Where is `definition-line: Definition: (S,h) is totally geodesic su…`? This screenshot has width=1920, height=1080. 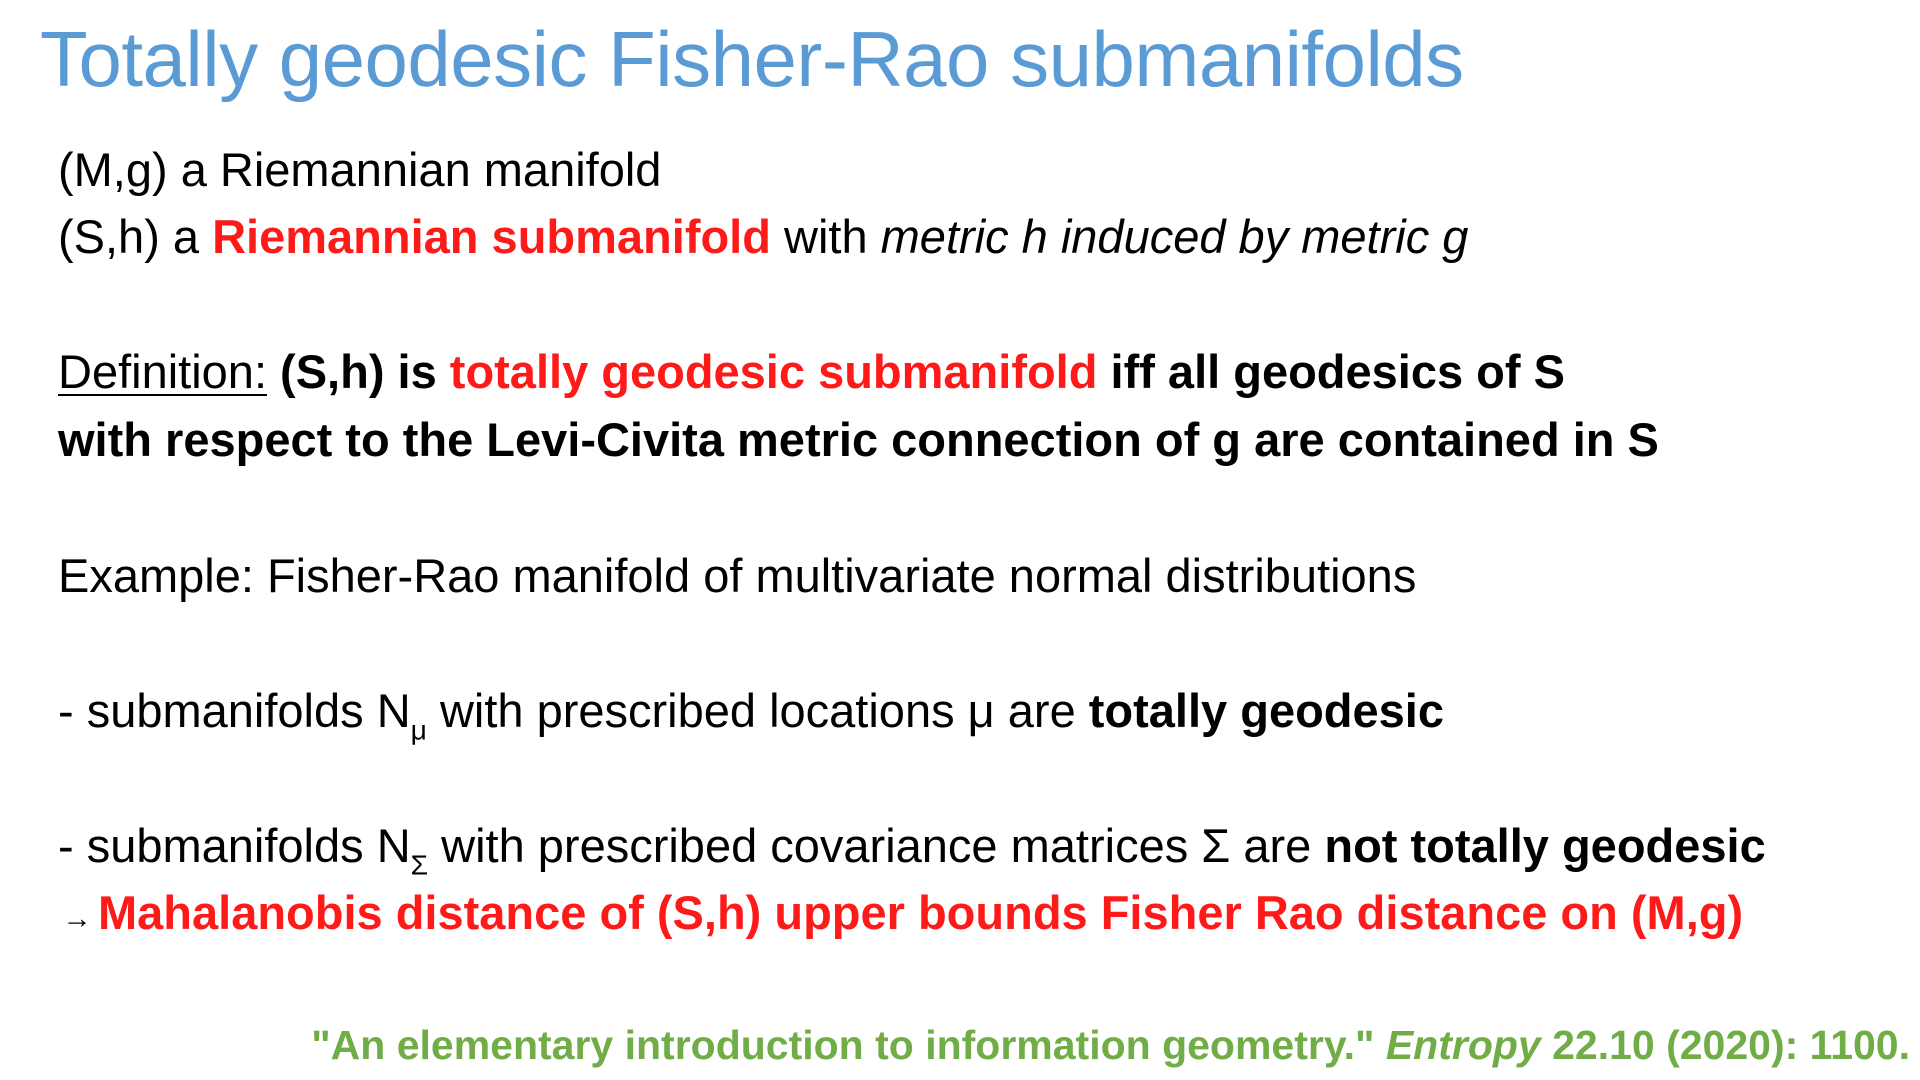
definition-line: Definition: (S,h) is totally geodesic su… is located at coordinates (811, 372).